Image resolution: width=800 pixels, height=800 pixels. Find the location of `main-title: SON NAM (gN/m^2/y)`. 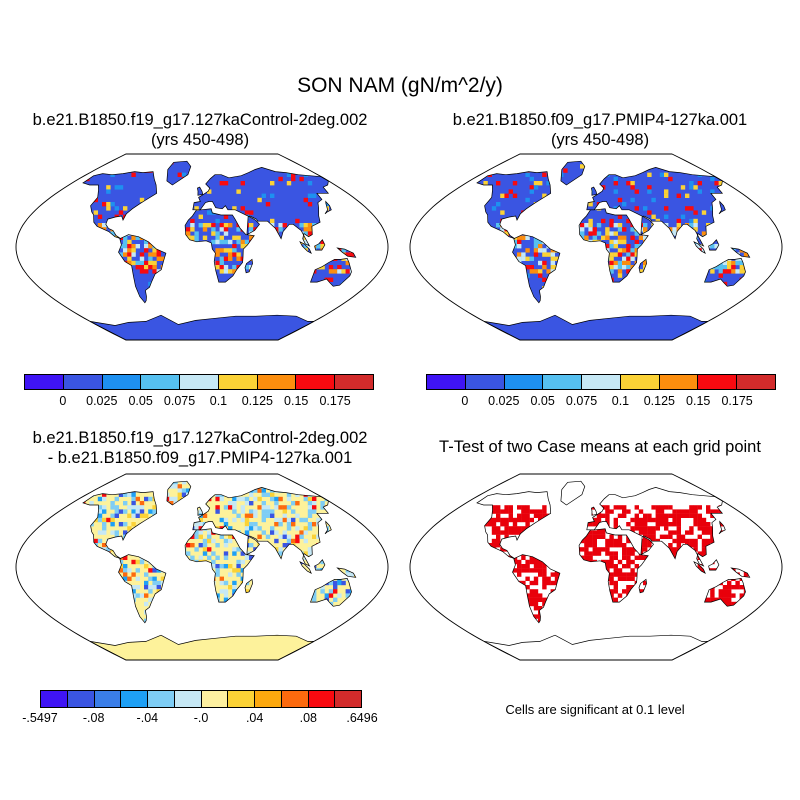

main-title: SON NAM (gN/m^2/y) is located at coordinates (400, 85).